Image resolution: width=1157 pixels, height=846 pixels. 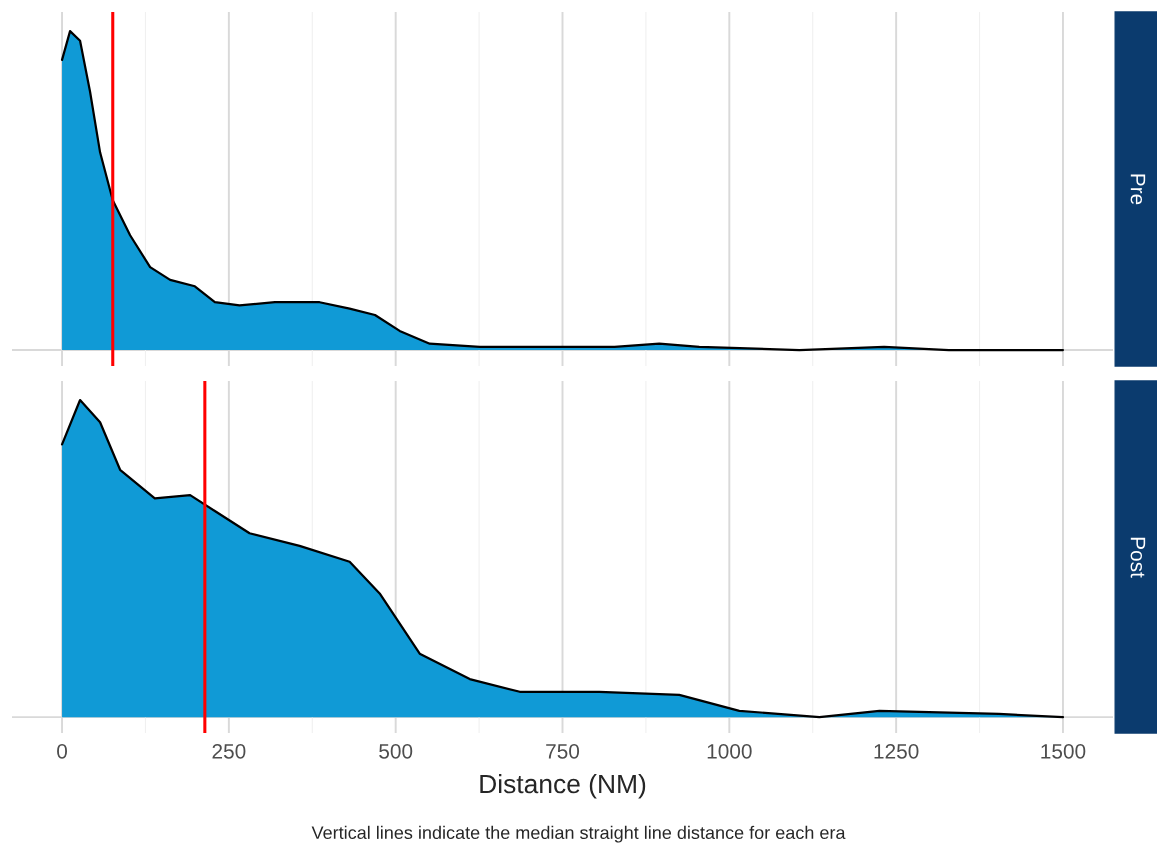 I want to click on x-tick-label: 1250, so click(x=896, y=751).